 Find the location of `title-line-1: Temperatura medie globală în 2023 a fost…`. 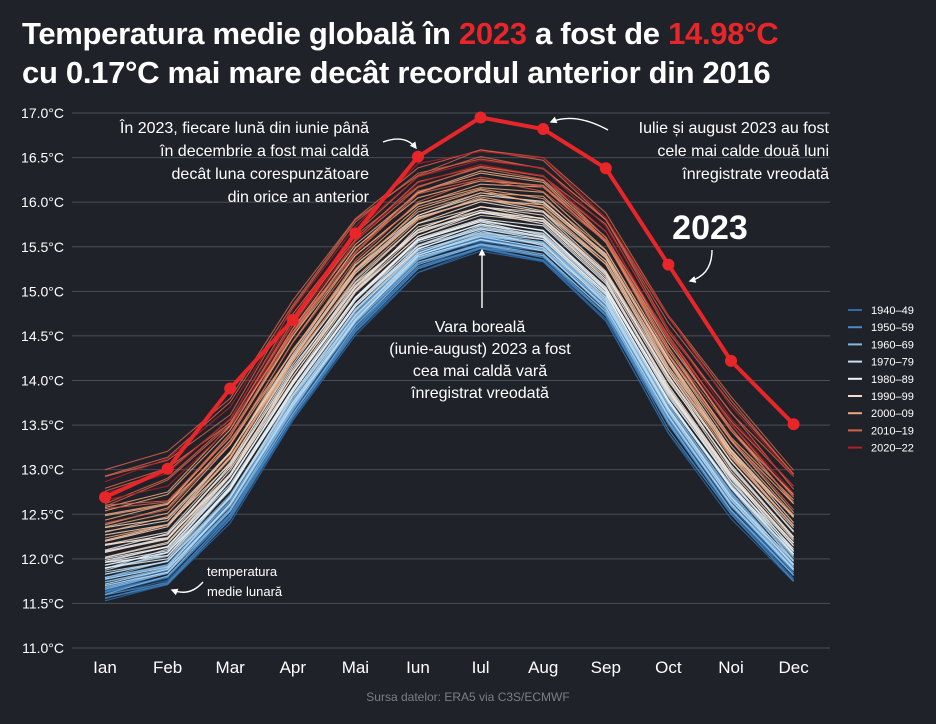

title-line-1: Temperatura medie globală în 2023 a fost… is located at coordinates (400, 33).